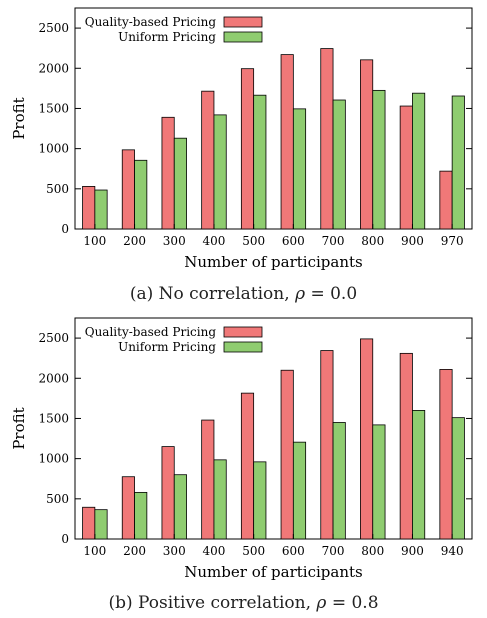 The width and height of the screenshot is (487, 618). I want to click on caption-b: (b) Positive correlation, ρ = 0.8, so click(243, 603).